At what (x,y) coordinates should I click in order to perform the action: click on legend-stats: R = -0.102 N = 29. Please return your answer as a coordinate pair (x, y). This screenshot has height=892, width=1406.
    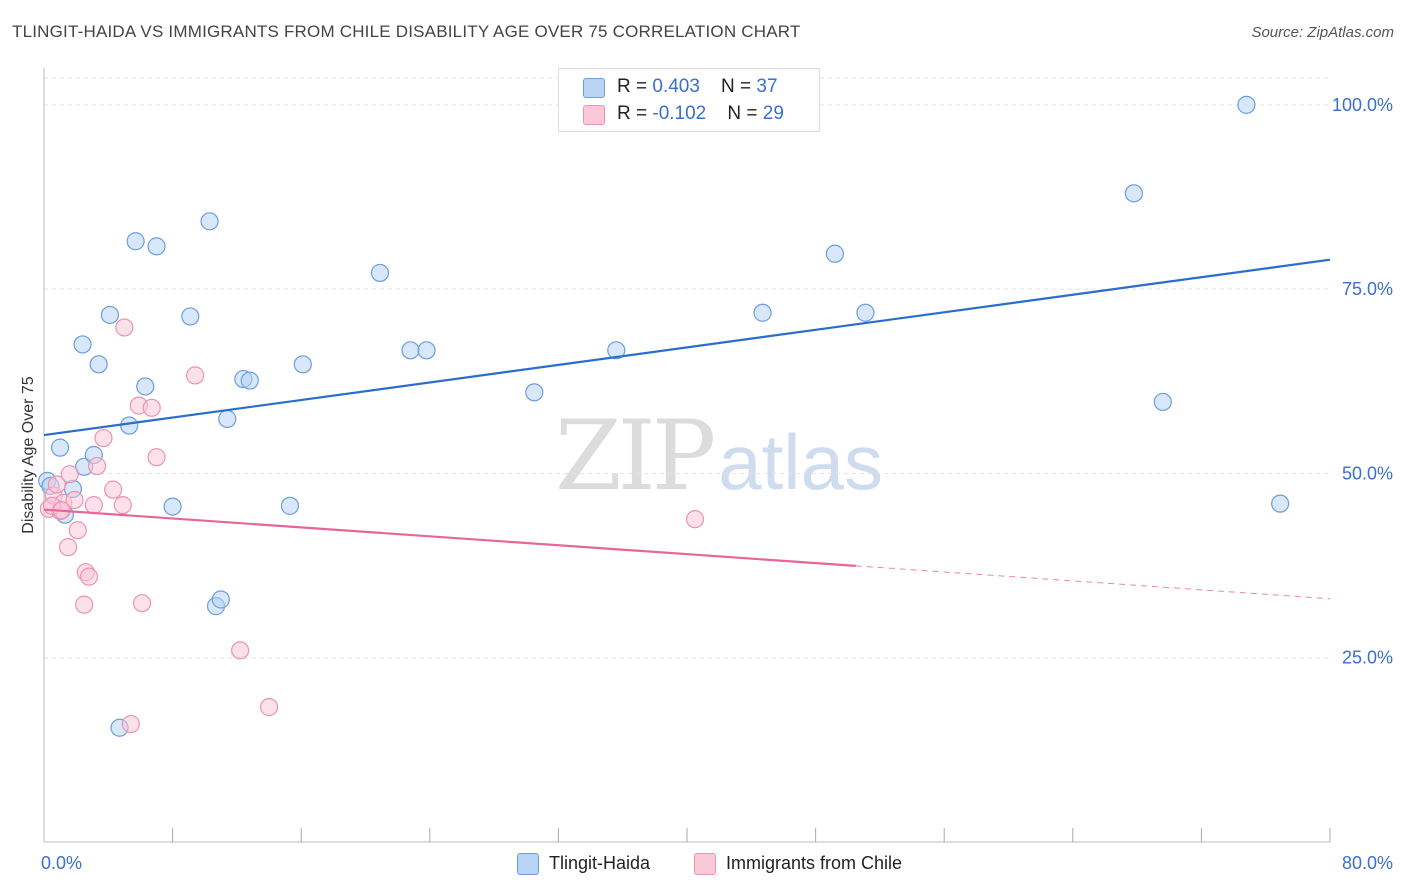
    Looking at the image, I should click on (700, 114).